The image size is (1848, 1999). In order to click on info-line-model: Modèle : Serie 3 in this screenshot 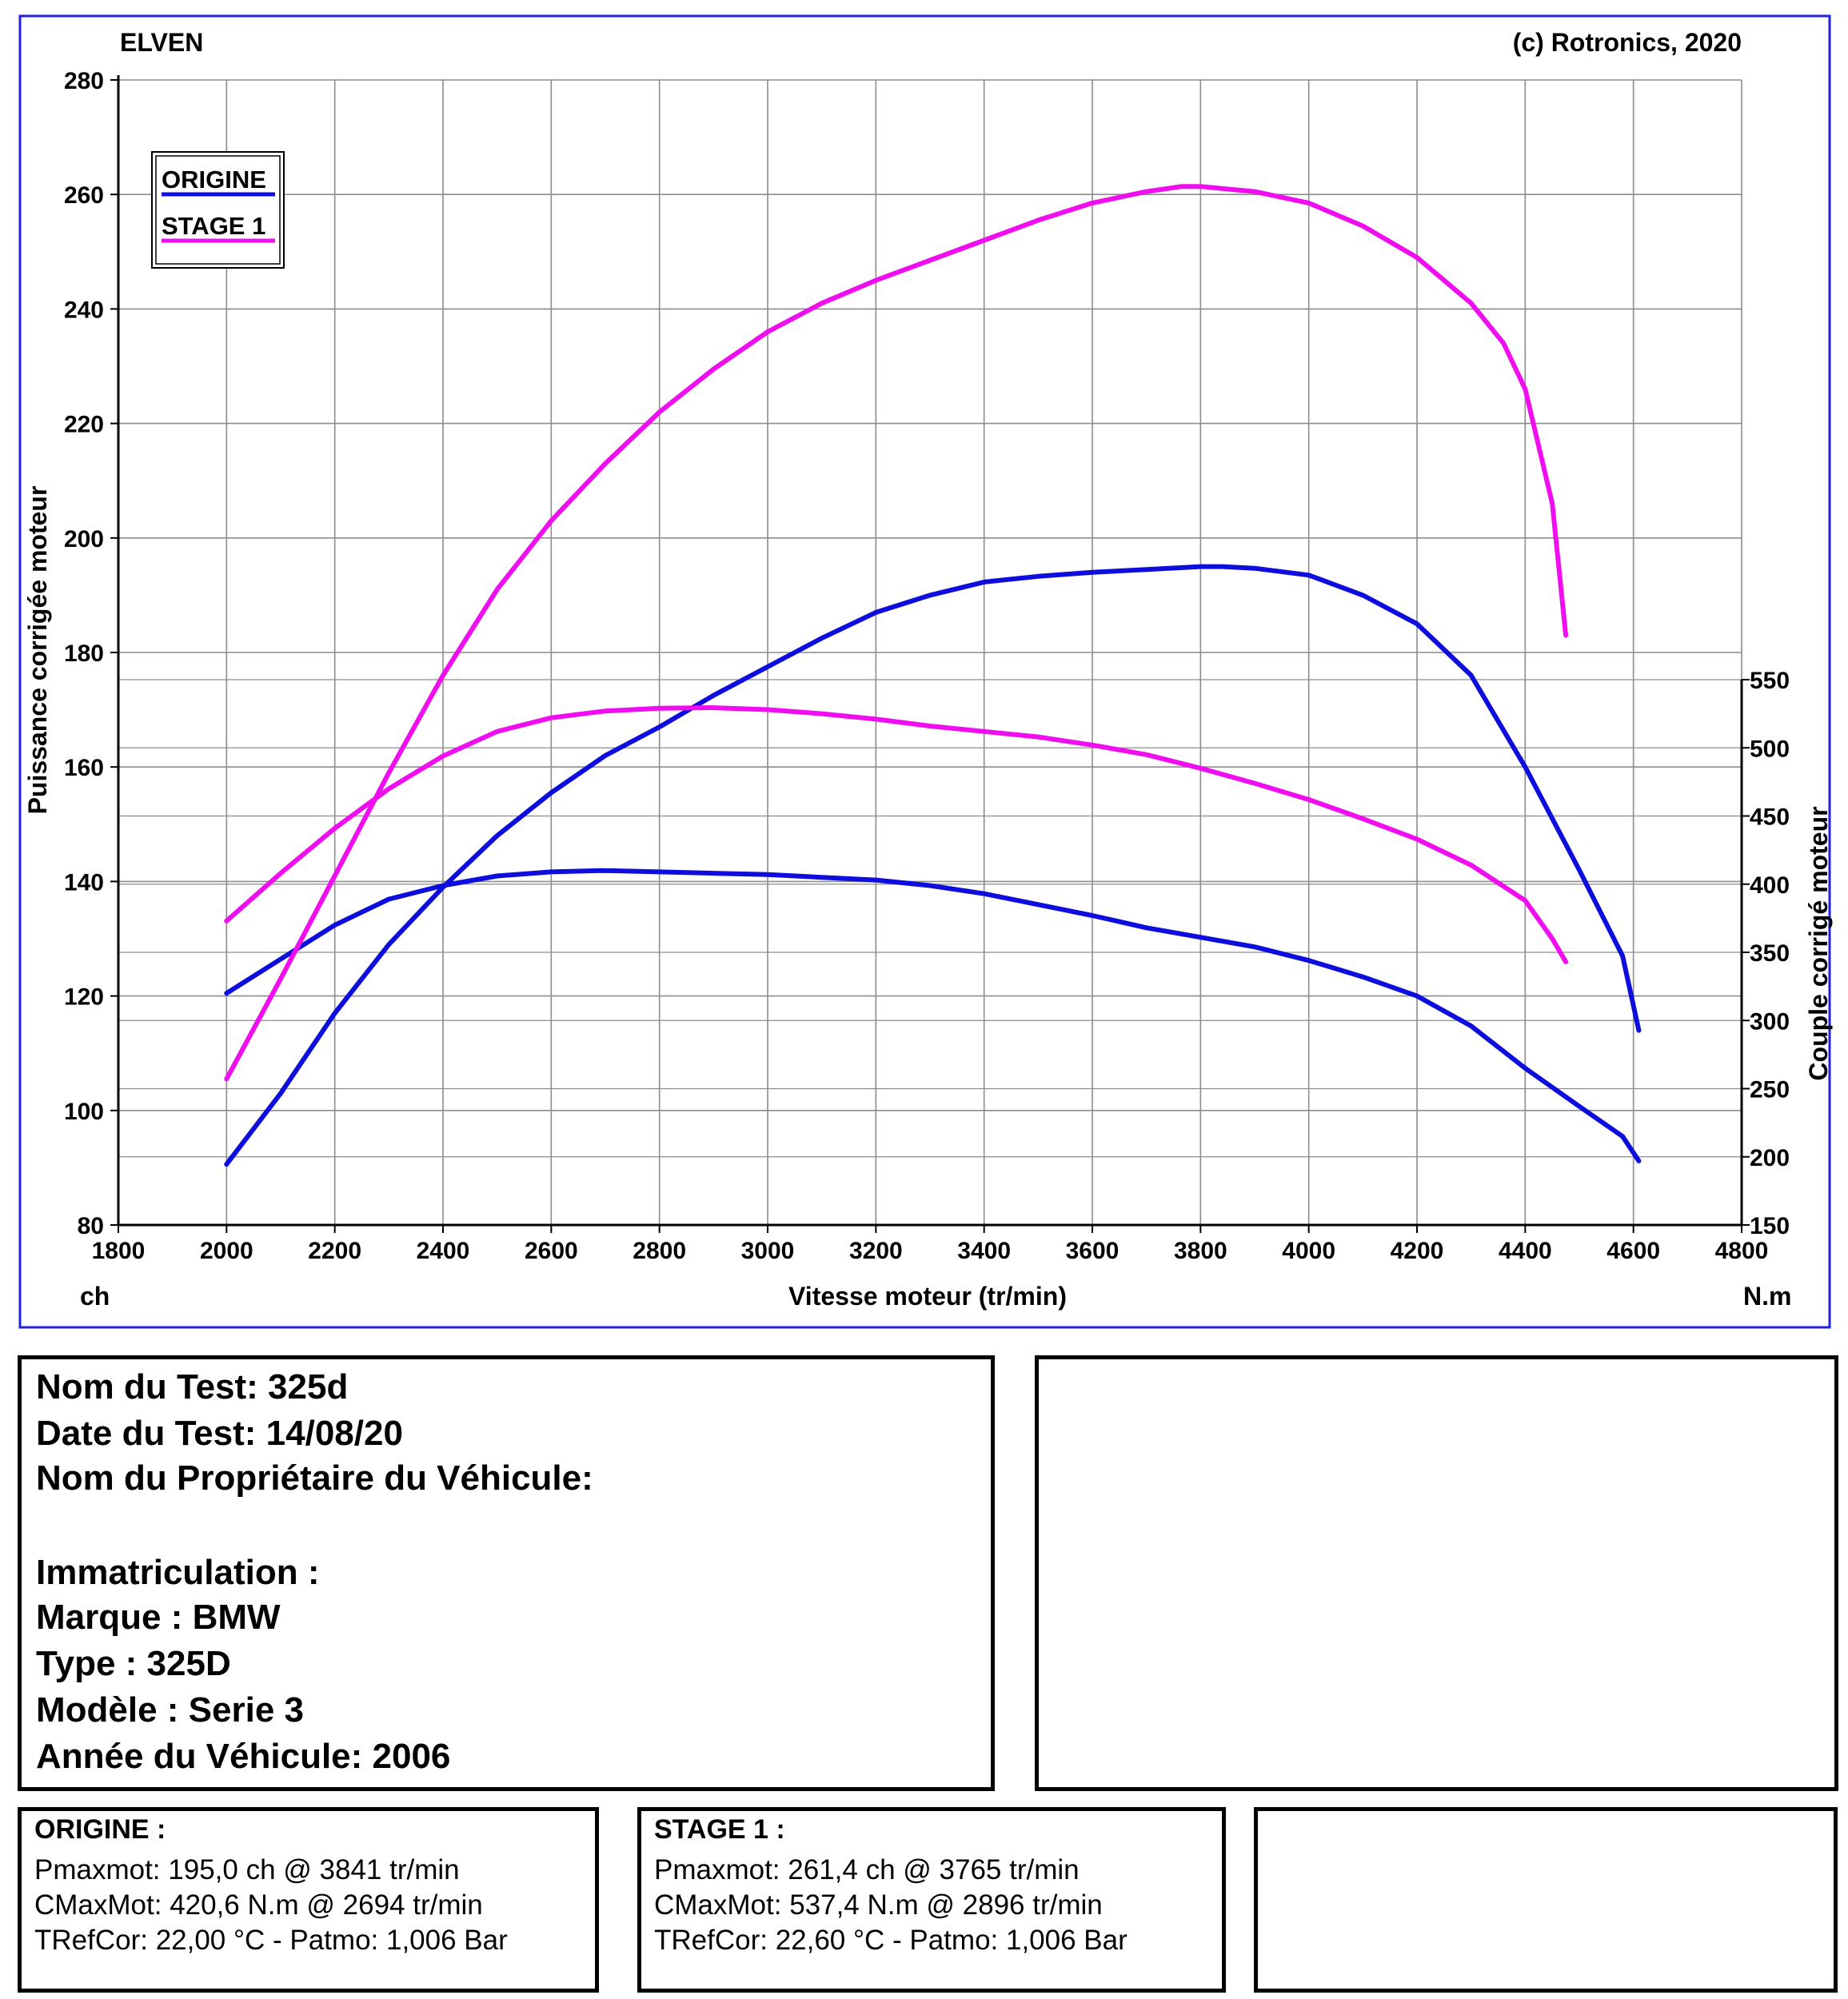, I will do `click(170, 1710)`.